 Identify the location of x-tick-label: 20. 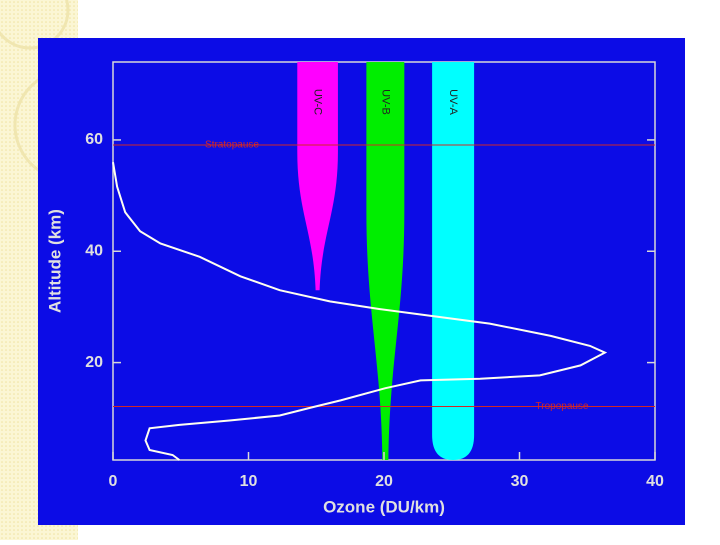
(384, 481).